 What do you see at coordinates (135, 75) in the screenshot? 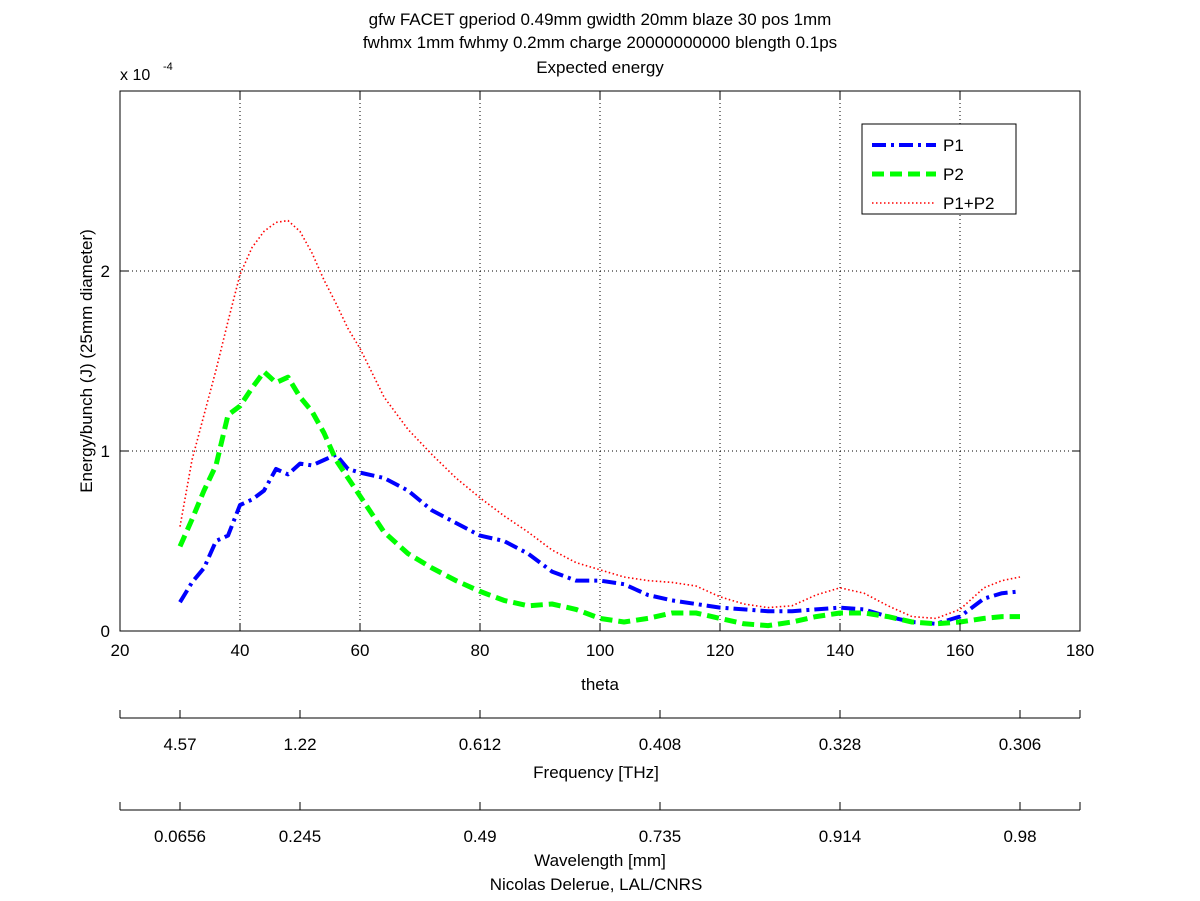
I see `y-axis-multiplier: x 10` at bounding box center [135, 75].